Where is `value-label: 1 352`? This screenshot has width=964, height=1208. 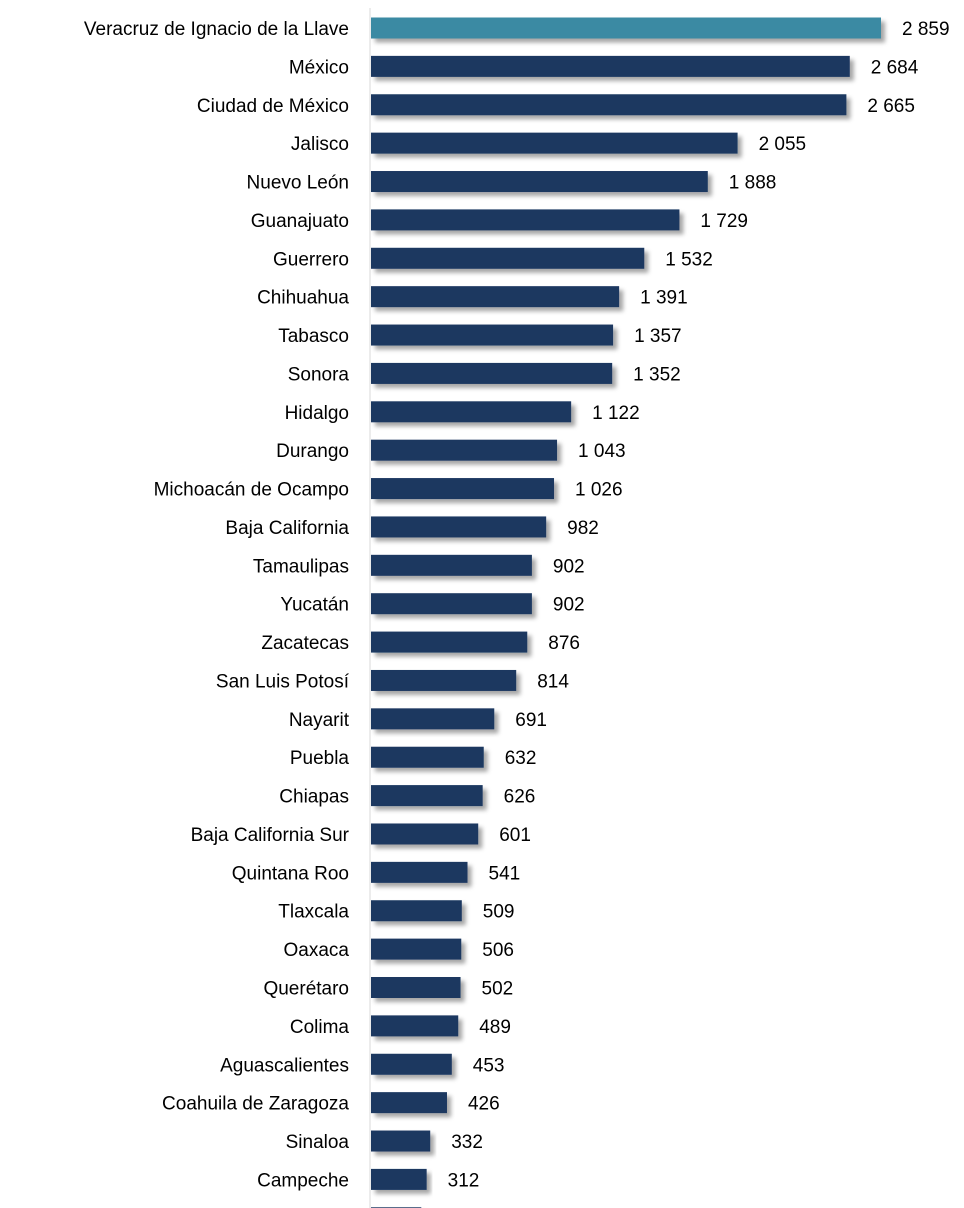
value-label: 1 352 is located at coordinates (657, 374).